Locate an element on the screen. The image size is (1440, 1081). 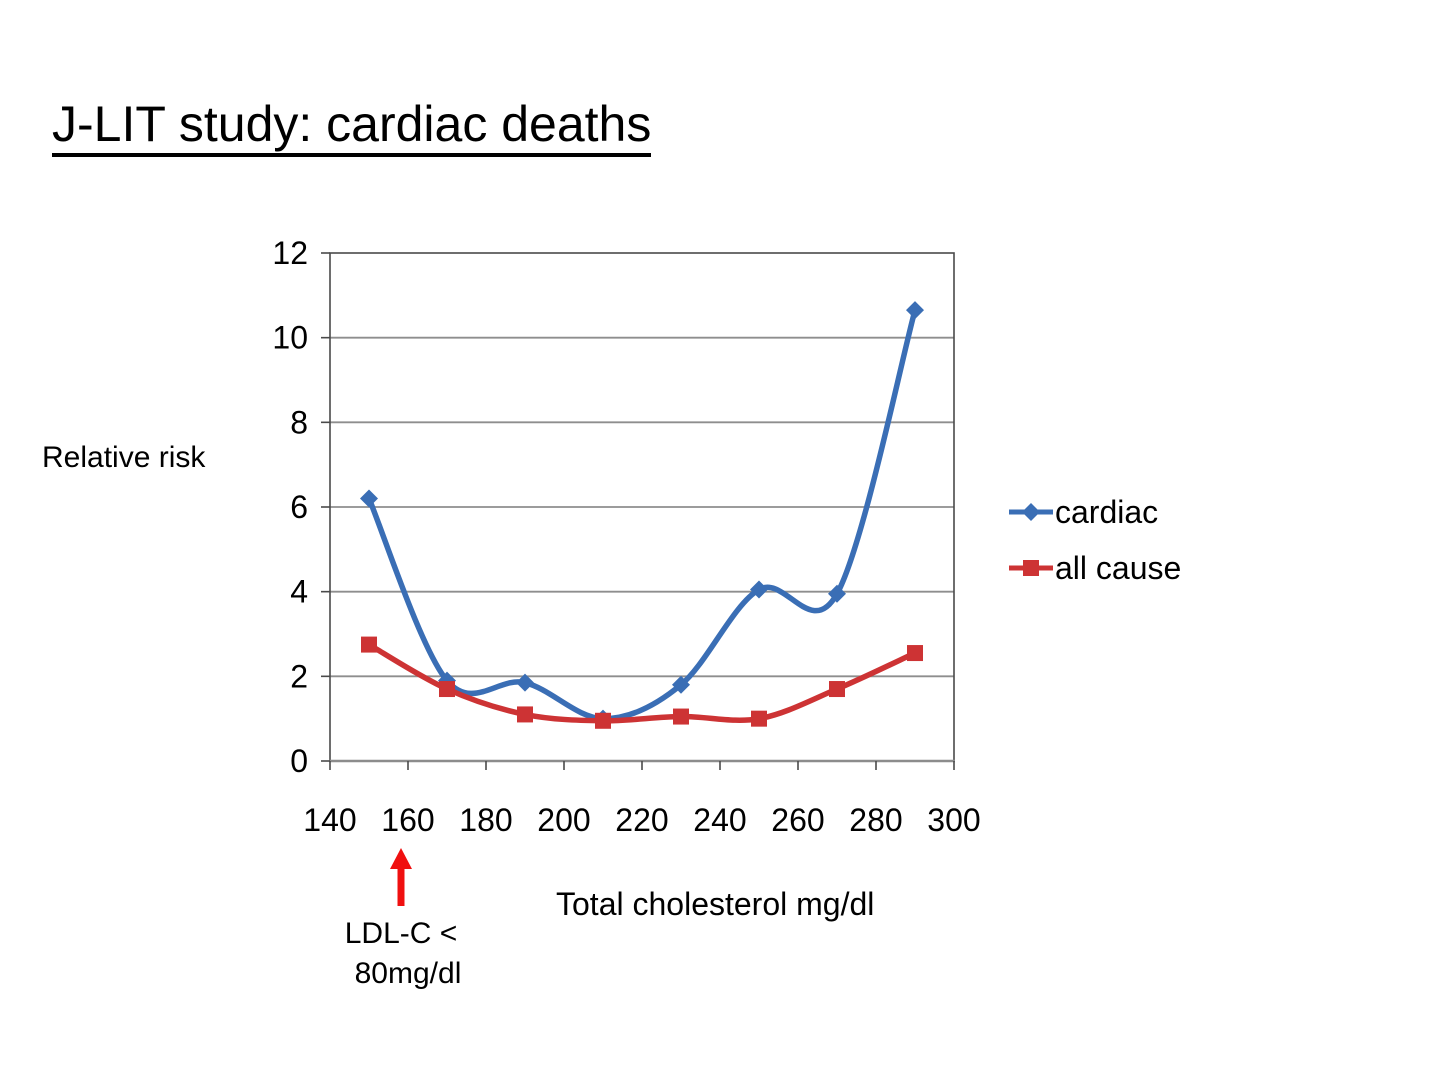
x-tick-label: 160 is located at coordinates (407, 820).